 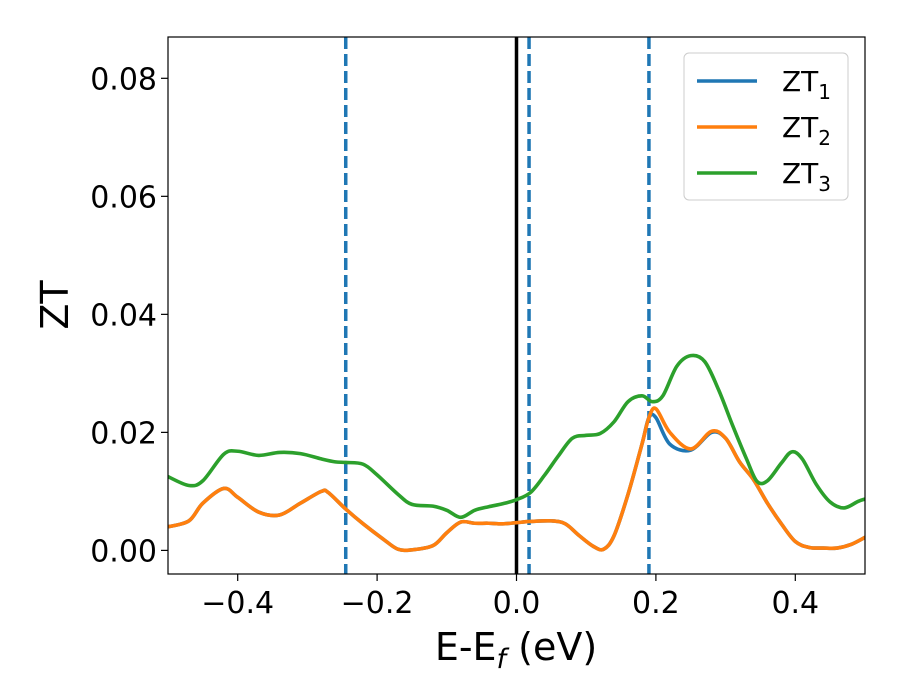 I want to click on legend-label-zt1: ZT1, so click(x=806, y=84).